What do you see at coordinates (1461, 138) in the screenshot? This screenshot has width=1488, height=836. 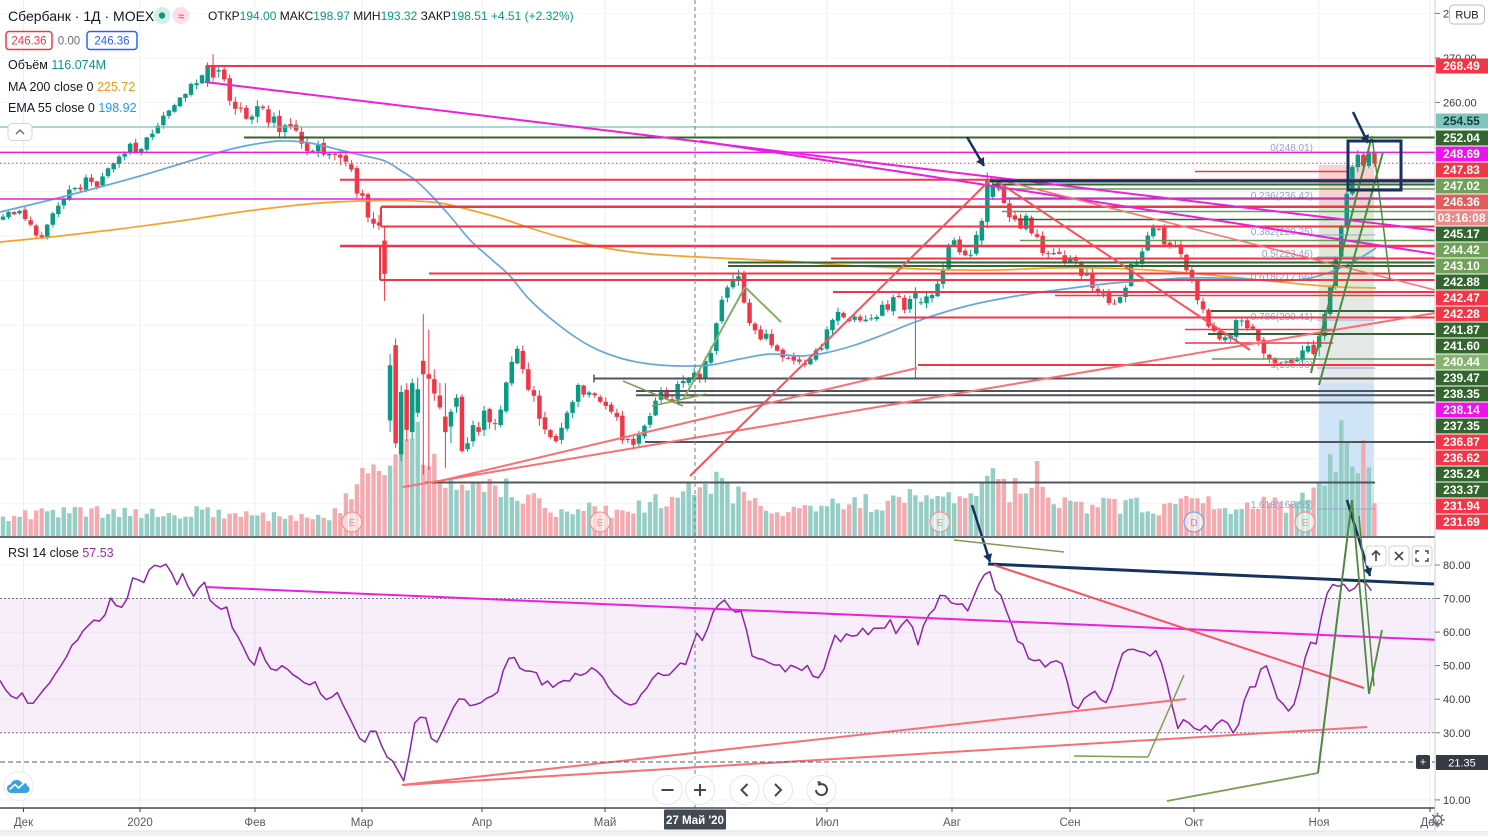 I see `svg-text: 252.04` at bounding box center [1461, 138].